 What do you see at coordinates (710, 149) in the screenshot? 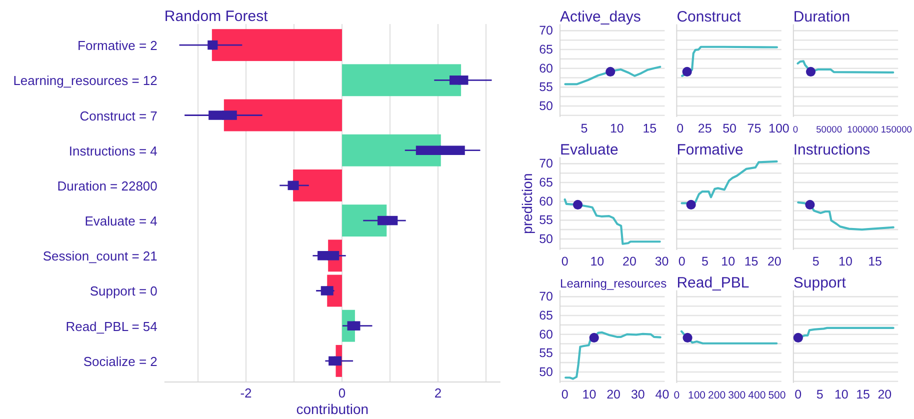
I see `chart-title: Formative` at bounding box center [710, 149].